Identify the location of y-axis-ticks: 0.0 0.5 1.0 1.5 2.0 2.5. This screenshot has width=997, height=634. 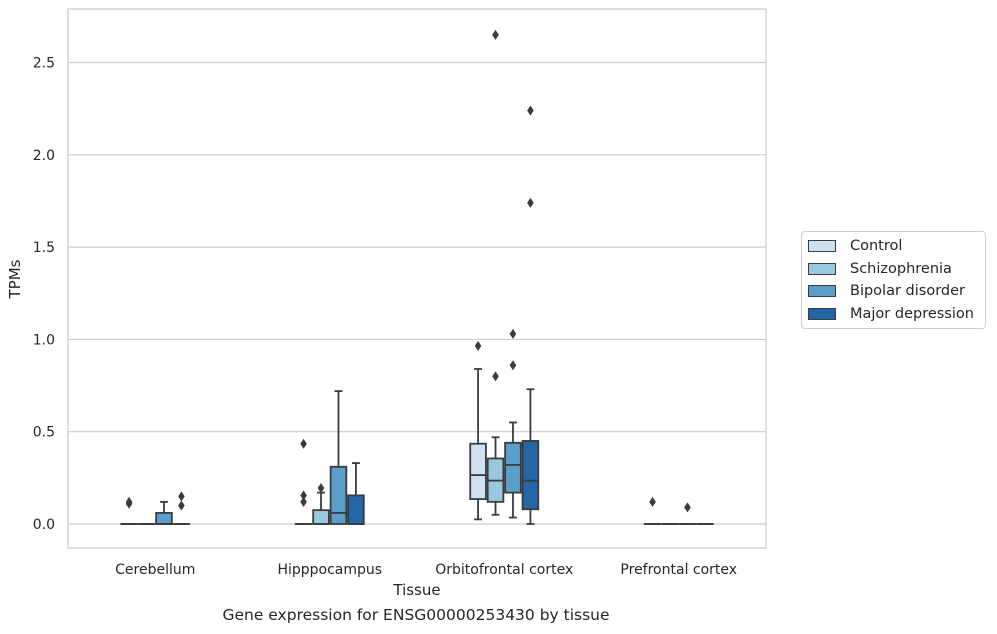
(44, 294).